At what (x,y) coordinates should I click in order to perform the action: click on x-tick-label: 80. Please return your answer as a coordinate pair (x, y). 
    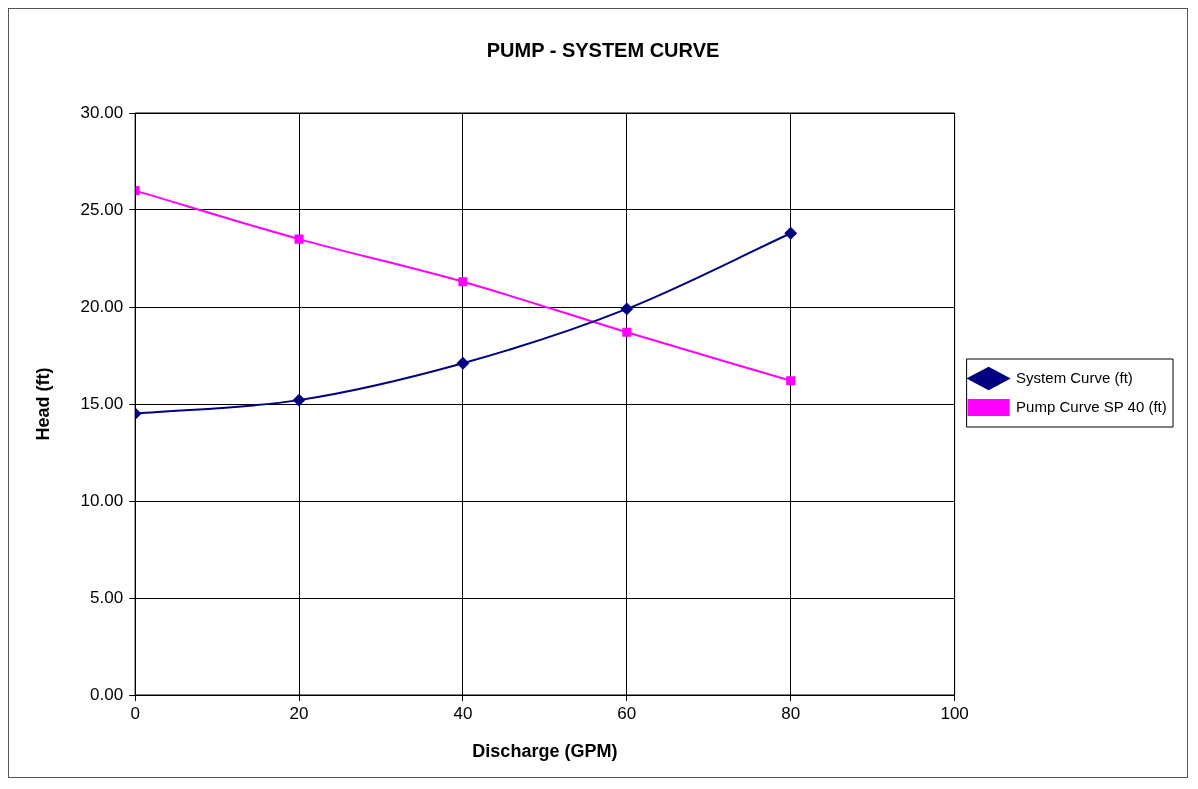
    Looking at the image, I should click on (791, 713).